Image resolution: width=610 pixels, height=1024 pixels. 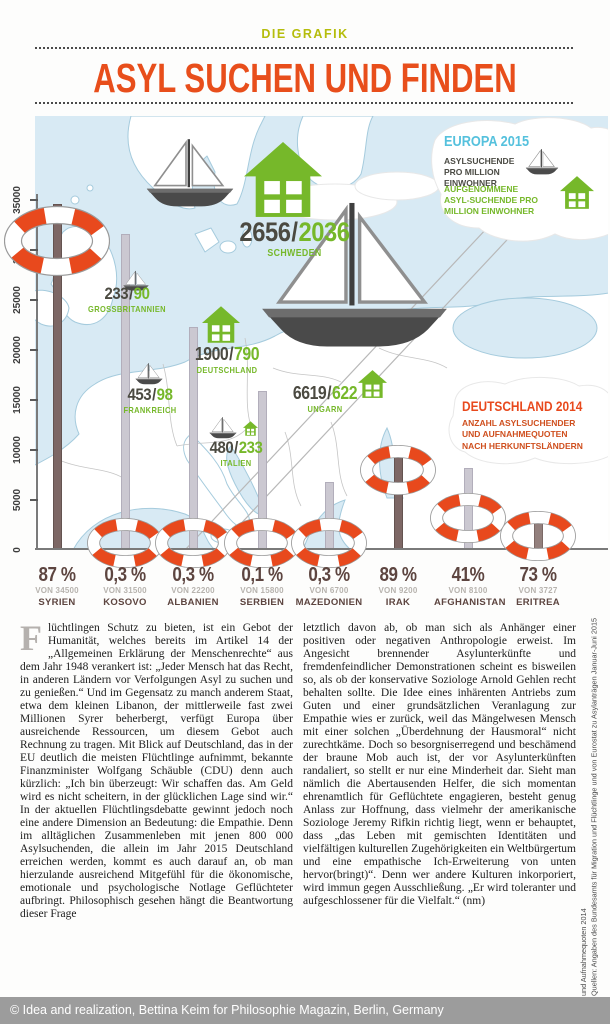 What do you see at coordinates (398, 470) in the screenshot?
I see `lifebuoy-irak` at bounding box center [398, 470].